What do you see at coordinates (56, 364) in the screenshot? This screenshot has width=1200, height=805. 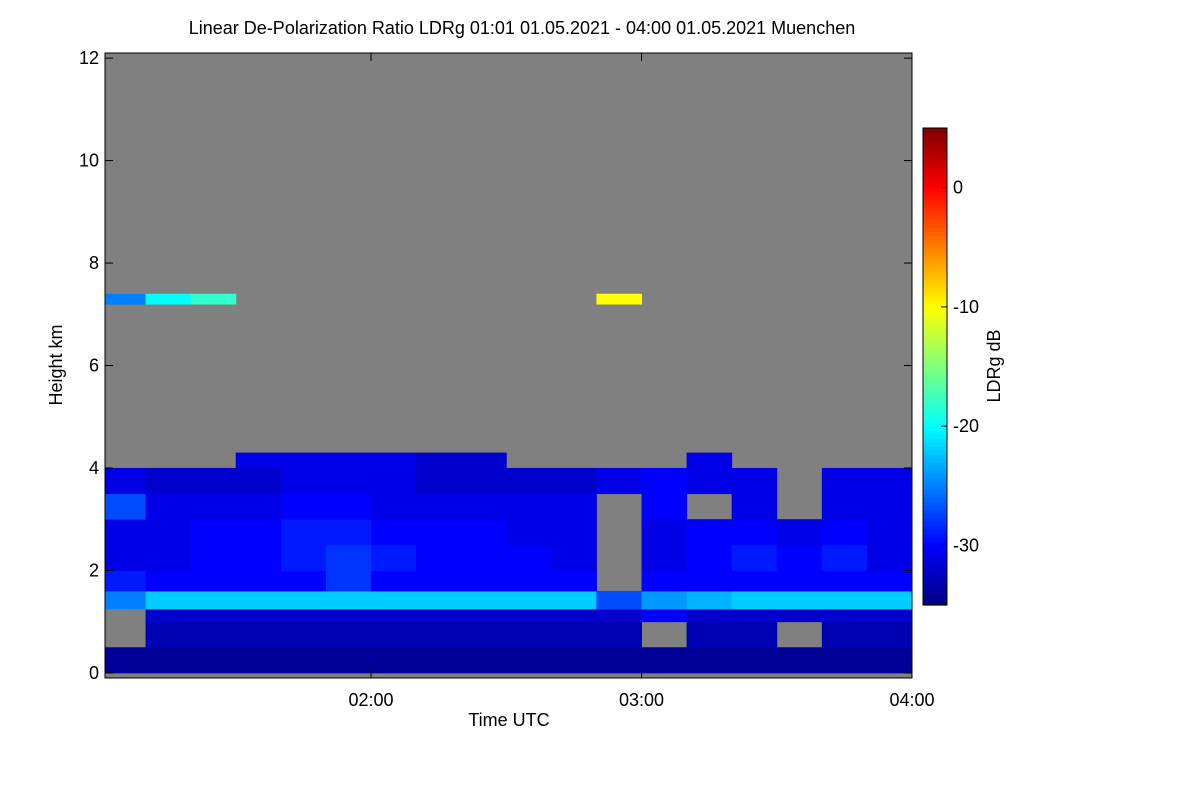 I see `y-axis-label: Height km` at bounding box center [56, 364].